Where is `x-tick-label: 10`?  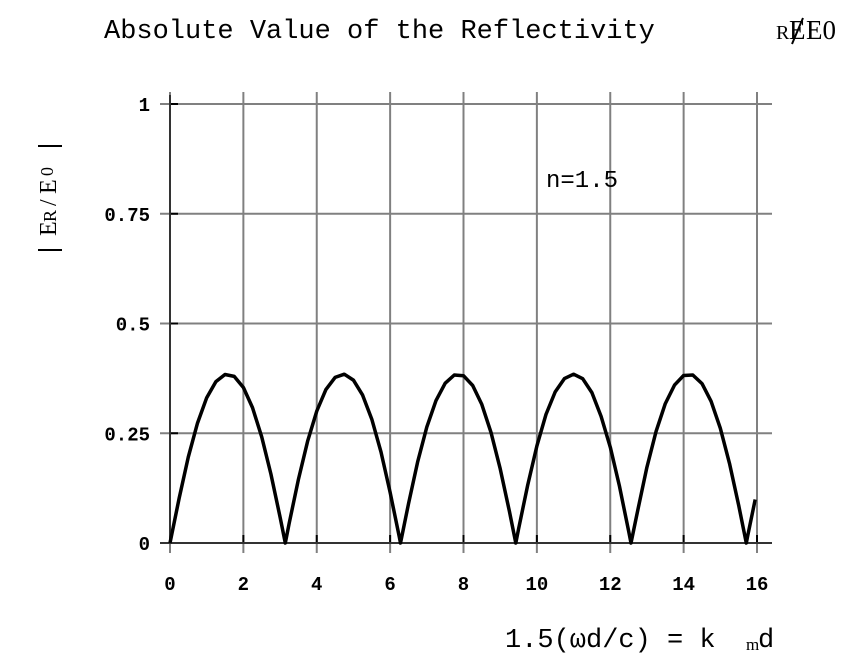
x-tick-label: 10 is located at coordinates (536, 585).